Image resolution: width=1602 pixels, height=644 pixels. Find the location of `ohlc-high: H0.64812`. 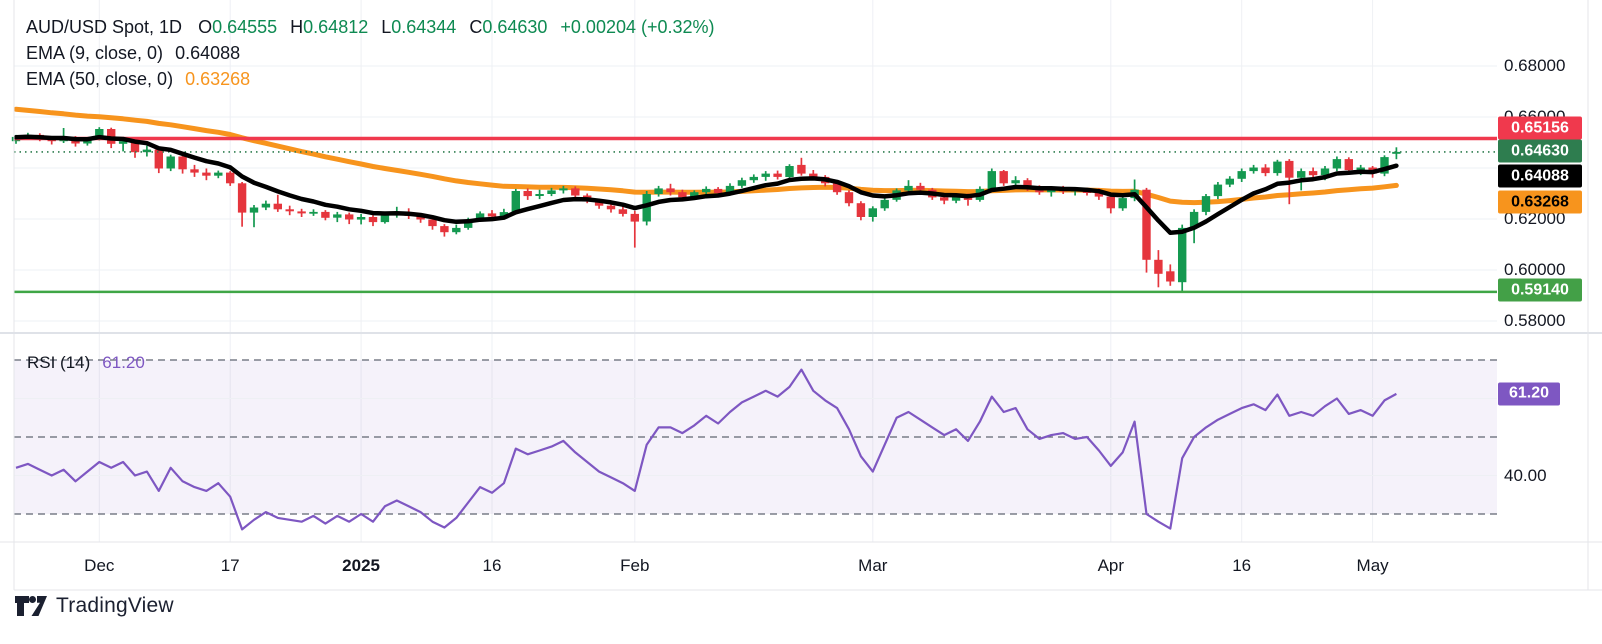

ohlc-high: H0.64812 is located at coordinates (329, 27).